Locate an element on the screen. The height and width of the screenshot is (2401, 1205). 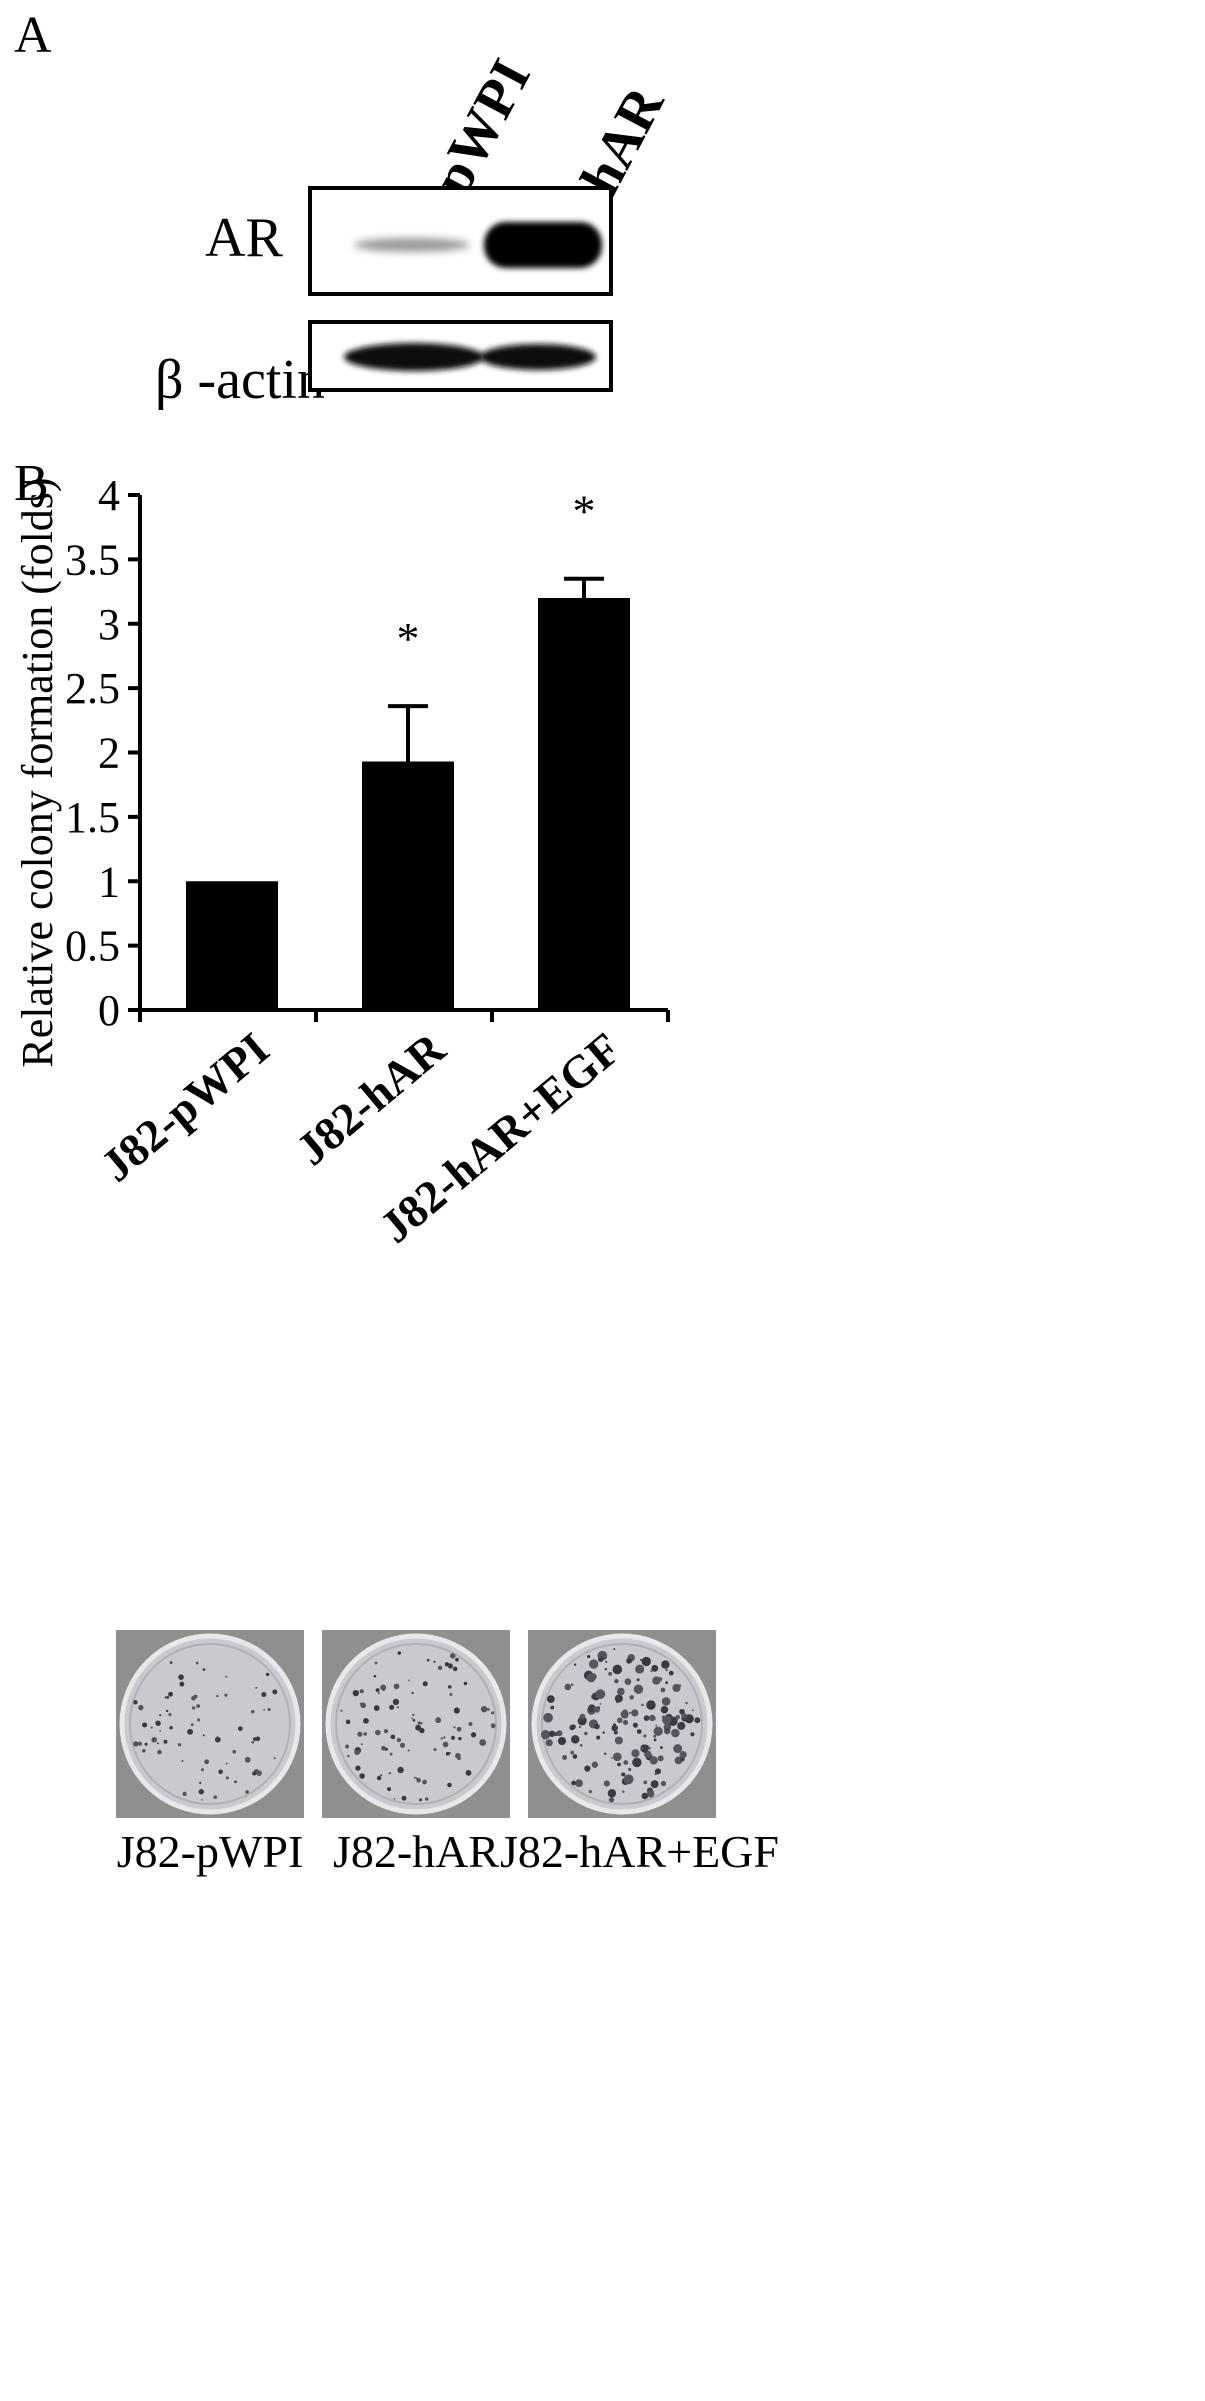
ar-band-pwpi is located at coordinates (412, 245).